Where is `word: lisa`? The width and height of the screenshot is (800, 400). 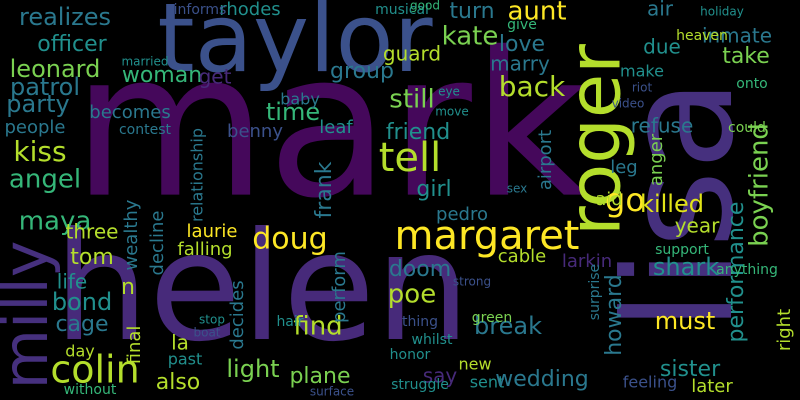 word: lisa is located at coordinates (680, 204).